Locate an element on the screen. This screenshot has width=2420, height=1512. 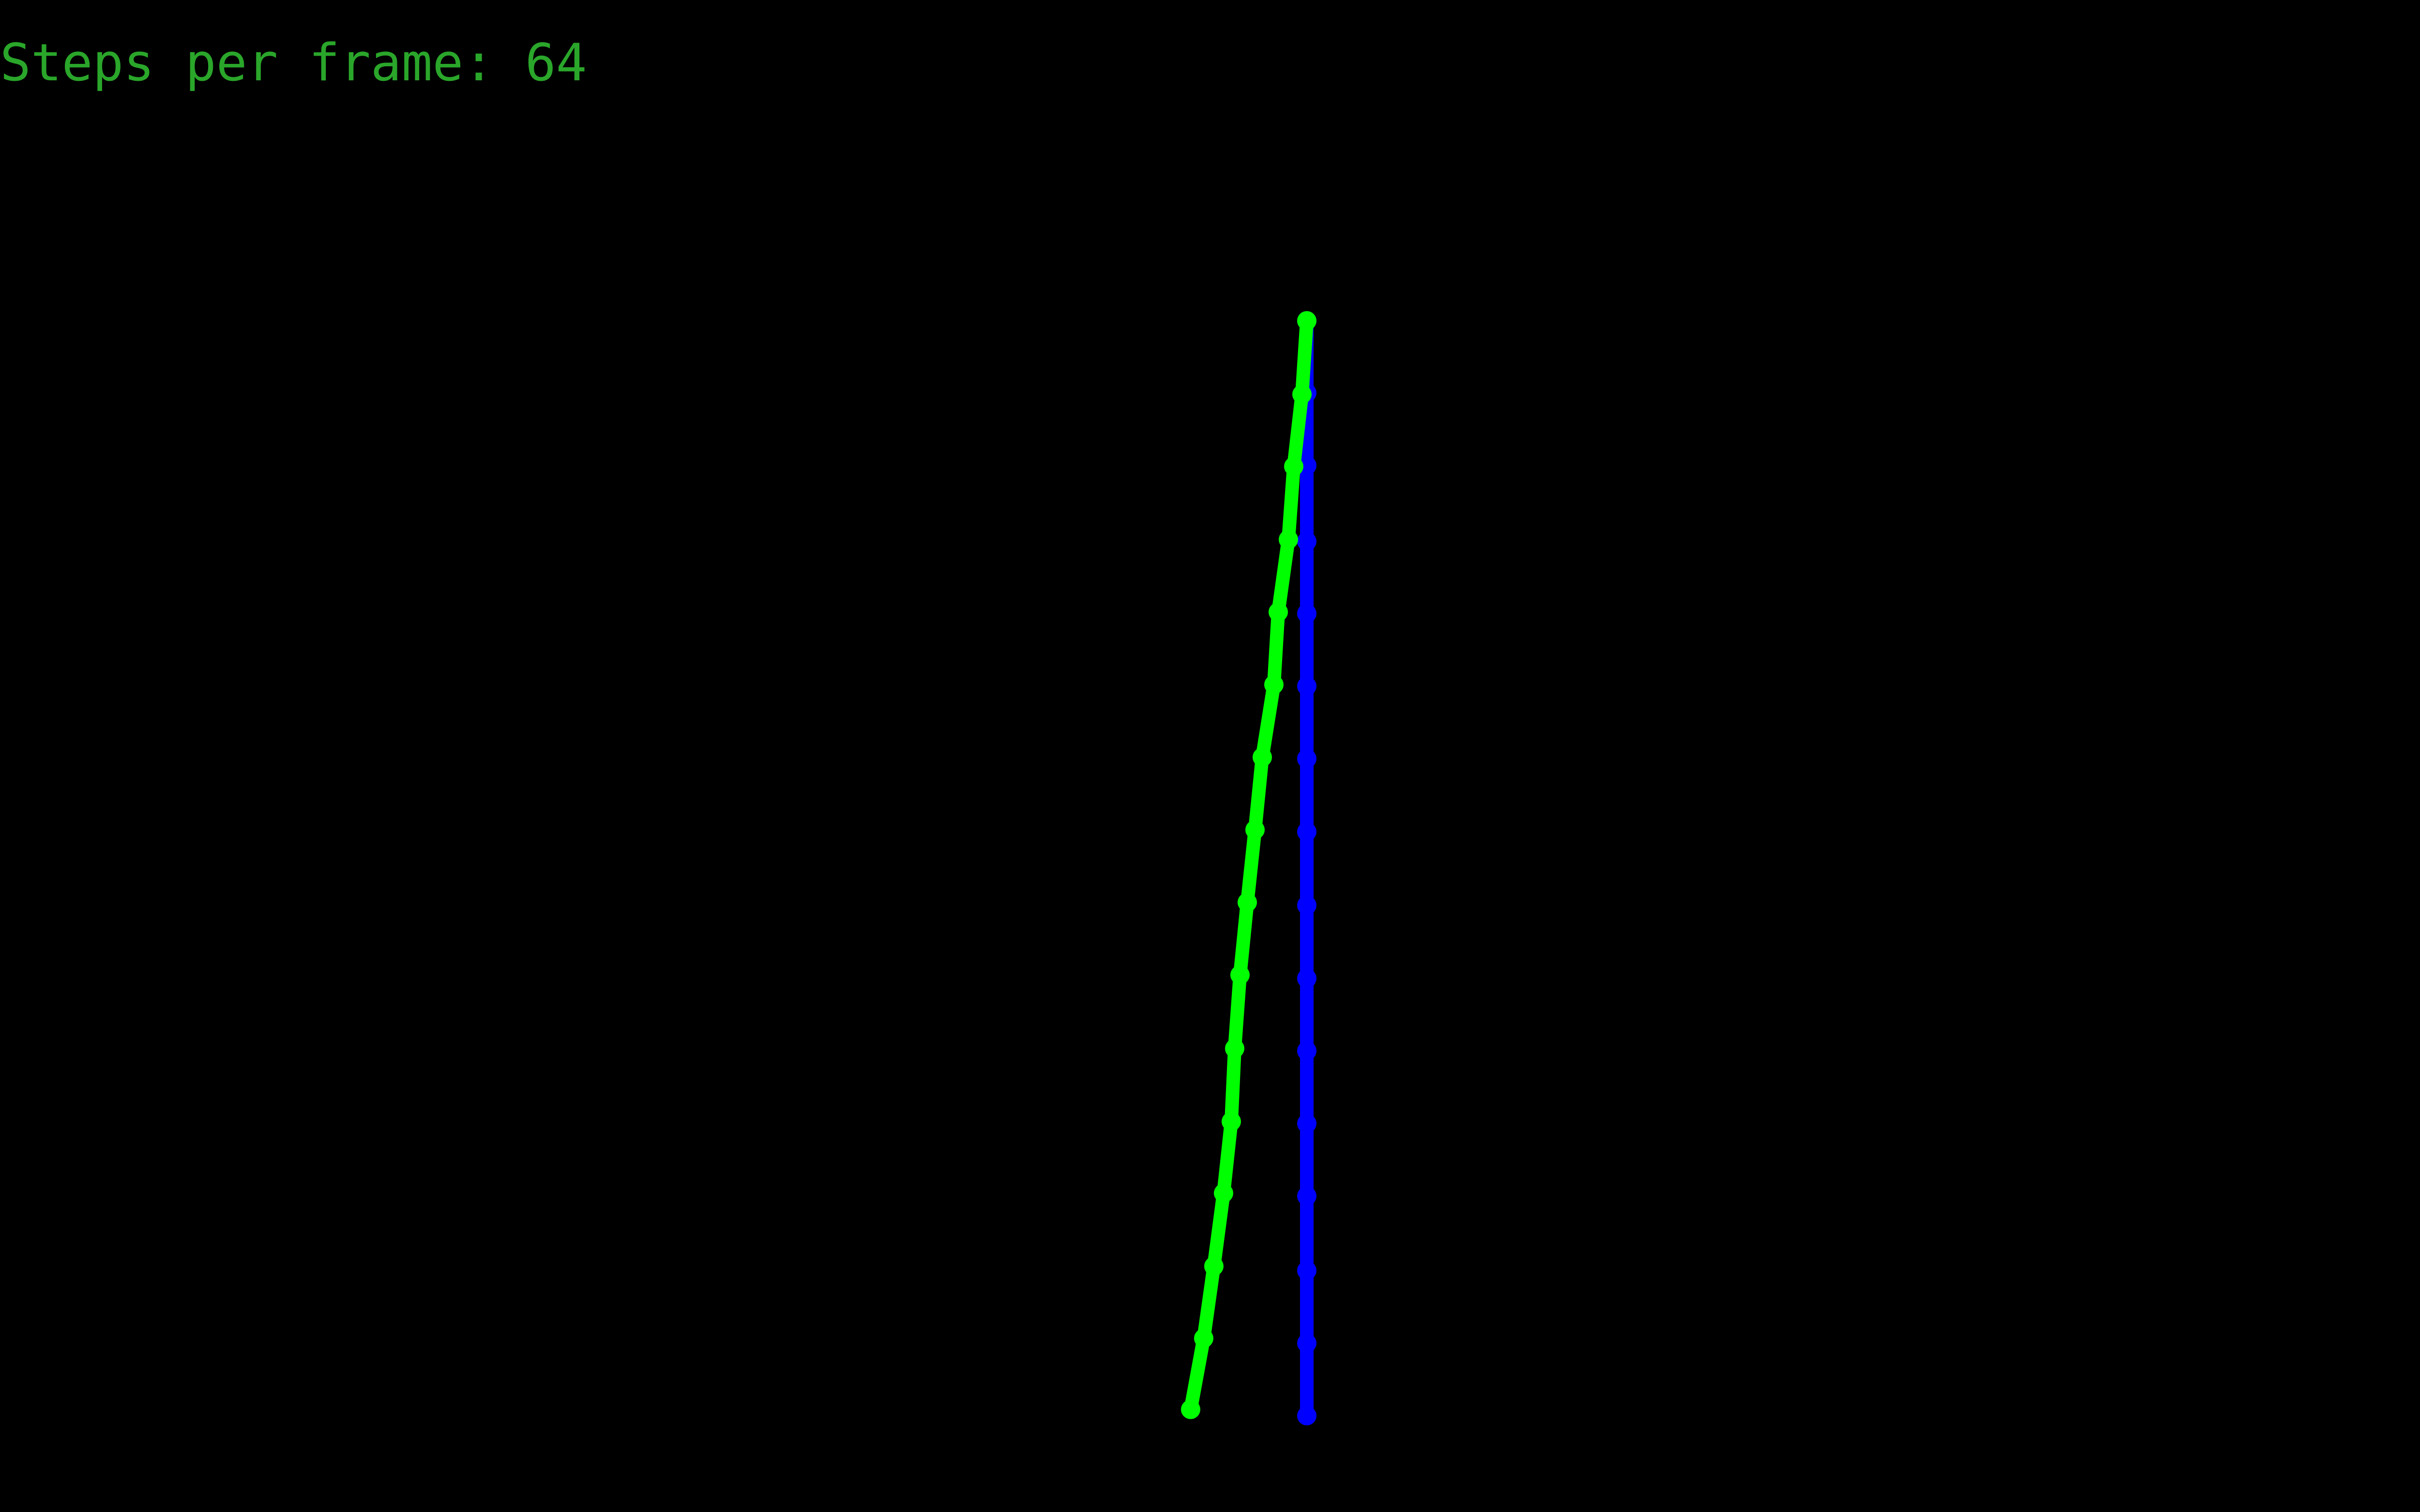
green-rope is located at coordinates (1248, 865).